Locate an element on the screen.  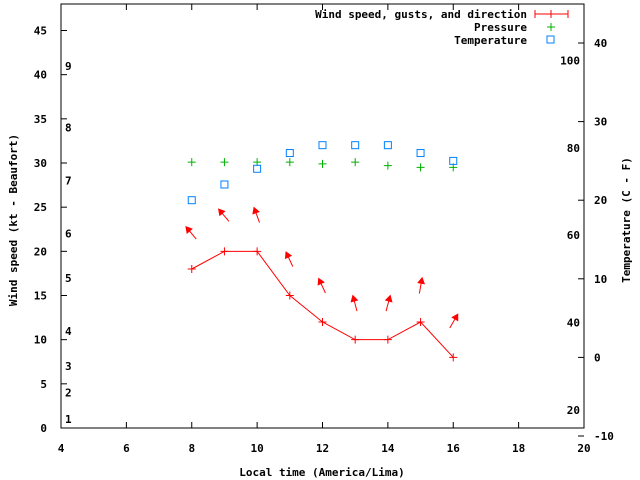
x-tick-label: 18 is located at coordinates (518, 448).